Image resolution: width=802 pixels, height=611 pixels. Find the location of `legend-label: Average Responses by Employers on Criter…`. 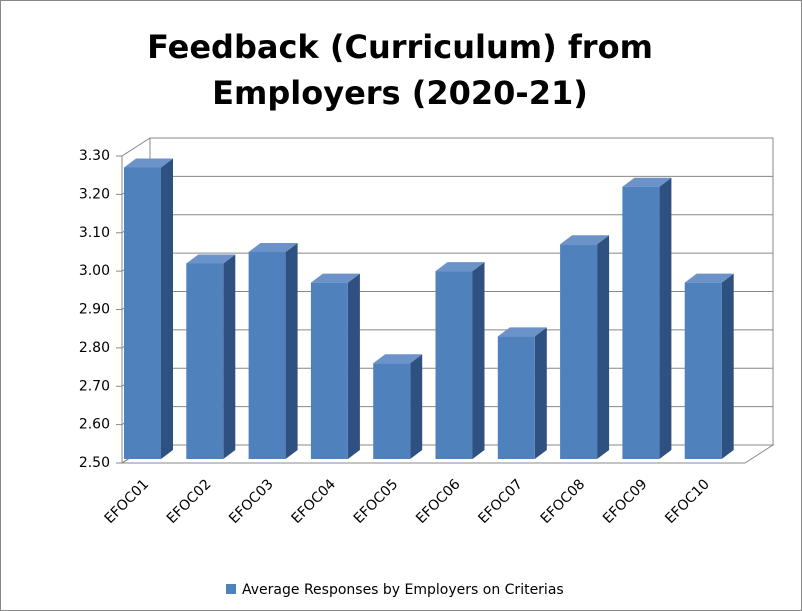

legend-label: Average Responses by Employers on Criter… is located at coordinates (403, 590).